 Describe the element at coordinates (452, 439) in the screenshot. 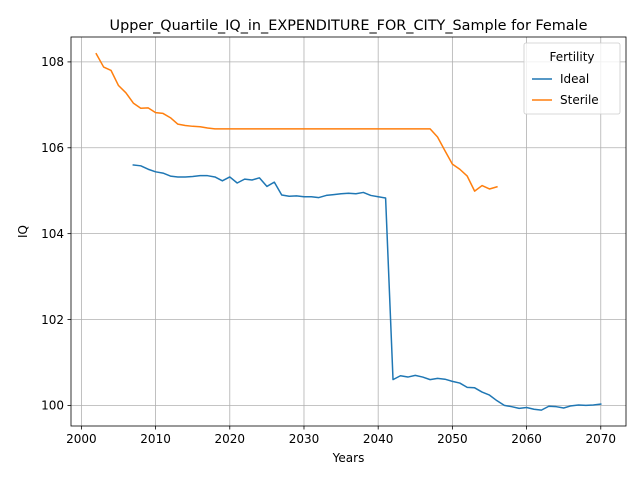

I see `x-tick-label: 2050` at that location.